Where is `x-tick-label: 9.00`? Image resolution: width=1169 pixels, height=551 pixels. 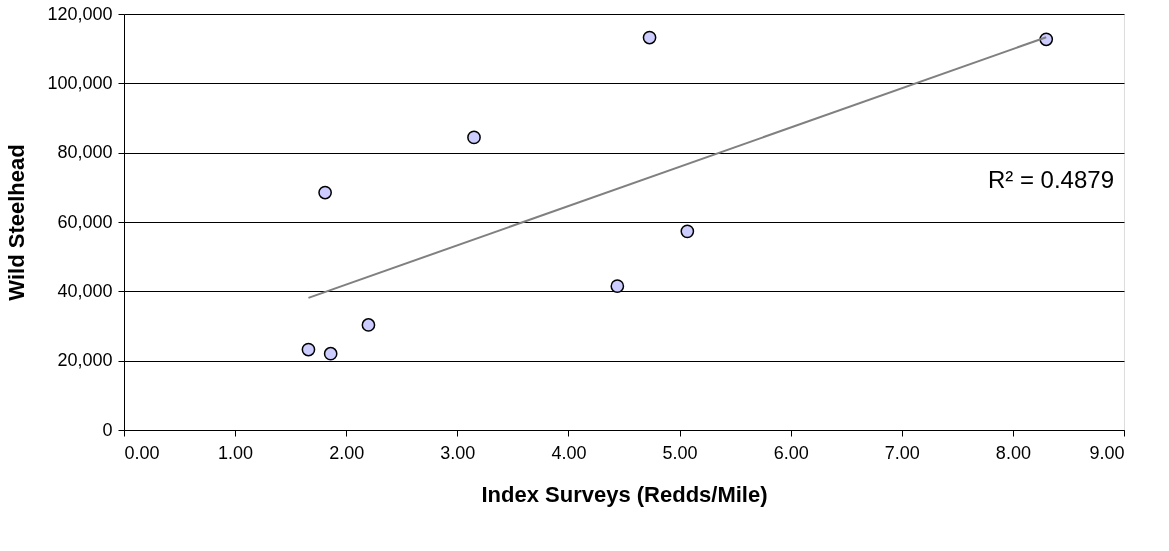 x-tick-label: 9.00 is located at coordinates (1107, 452).